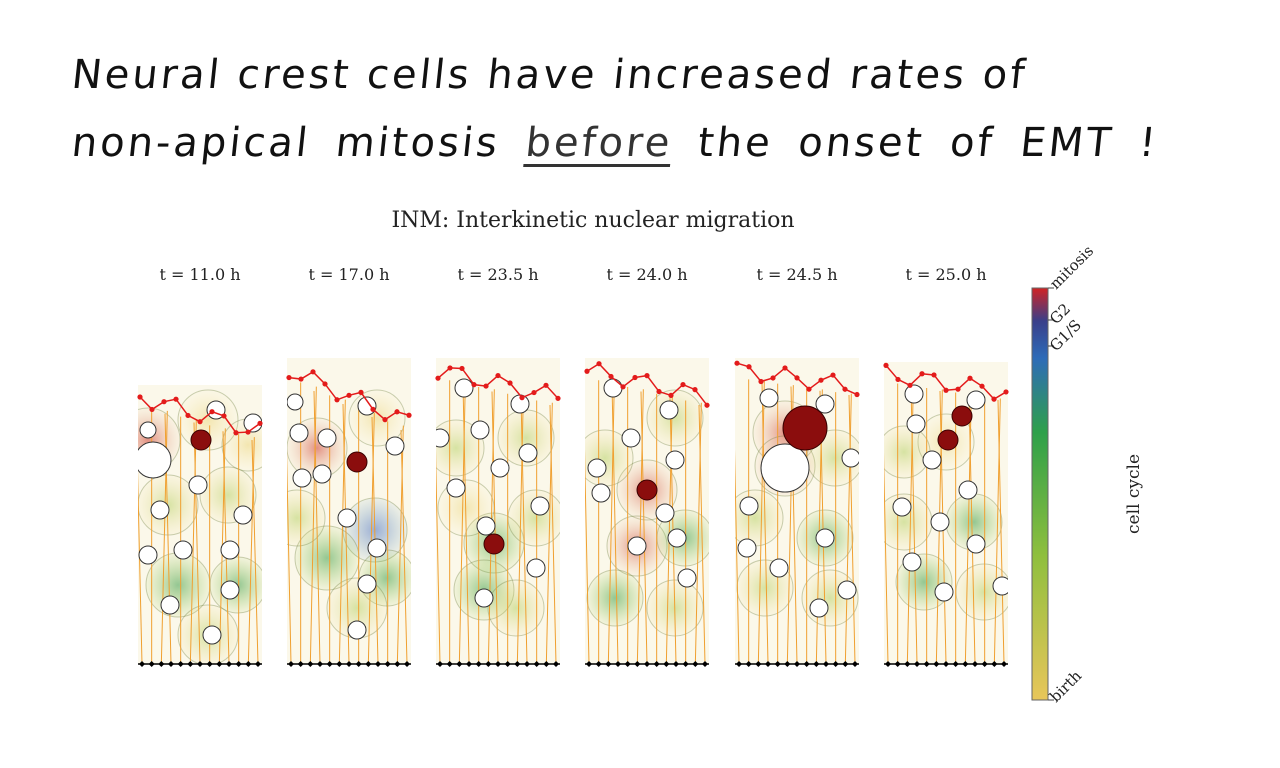 The width and height of the screenshot is (1280, 768). I want to click on inm-panel: t = 17.0 h, so click(349, 466).